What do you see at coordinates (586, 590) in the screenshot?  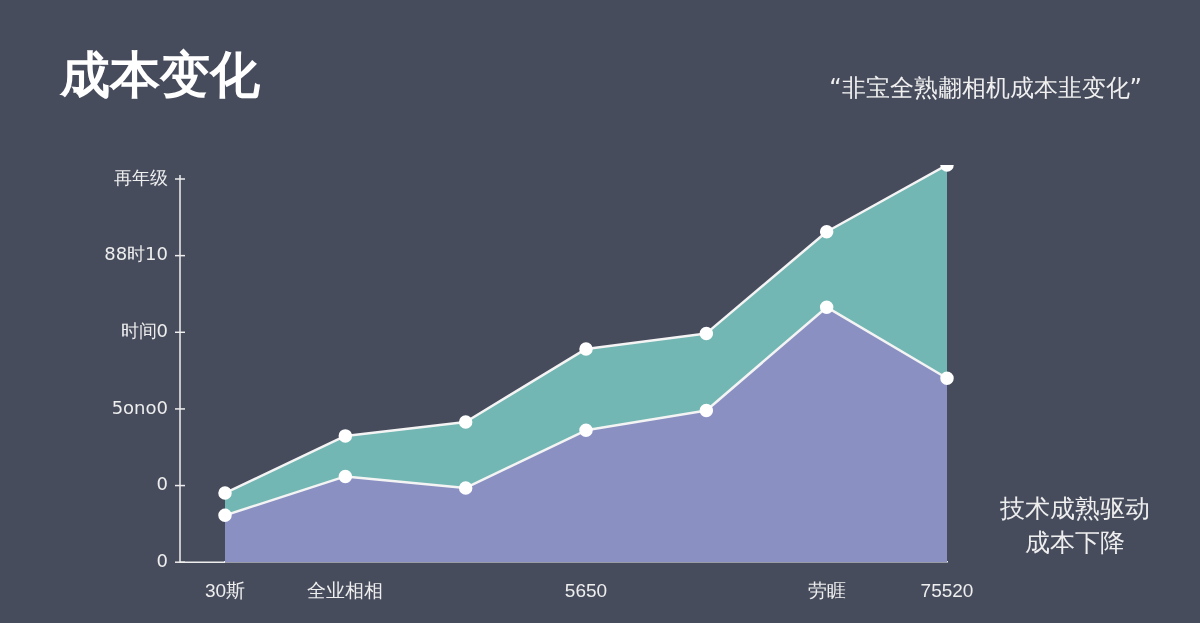 I see `x-tick-label: 5650` at bounding box center [586, 590].